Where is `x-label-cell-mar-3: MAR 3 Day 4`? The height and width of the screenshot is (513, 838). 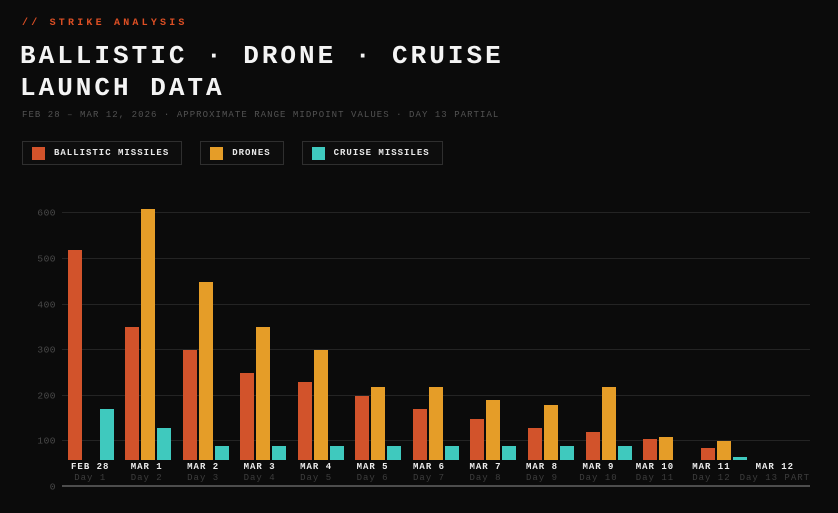 x-label-cell-mar-3: MAR 3 Day 4 is located at coordinates (259, 472).